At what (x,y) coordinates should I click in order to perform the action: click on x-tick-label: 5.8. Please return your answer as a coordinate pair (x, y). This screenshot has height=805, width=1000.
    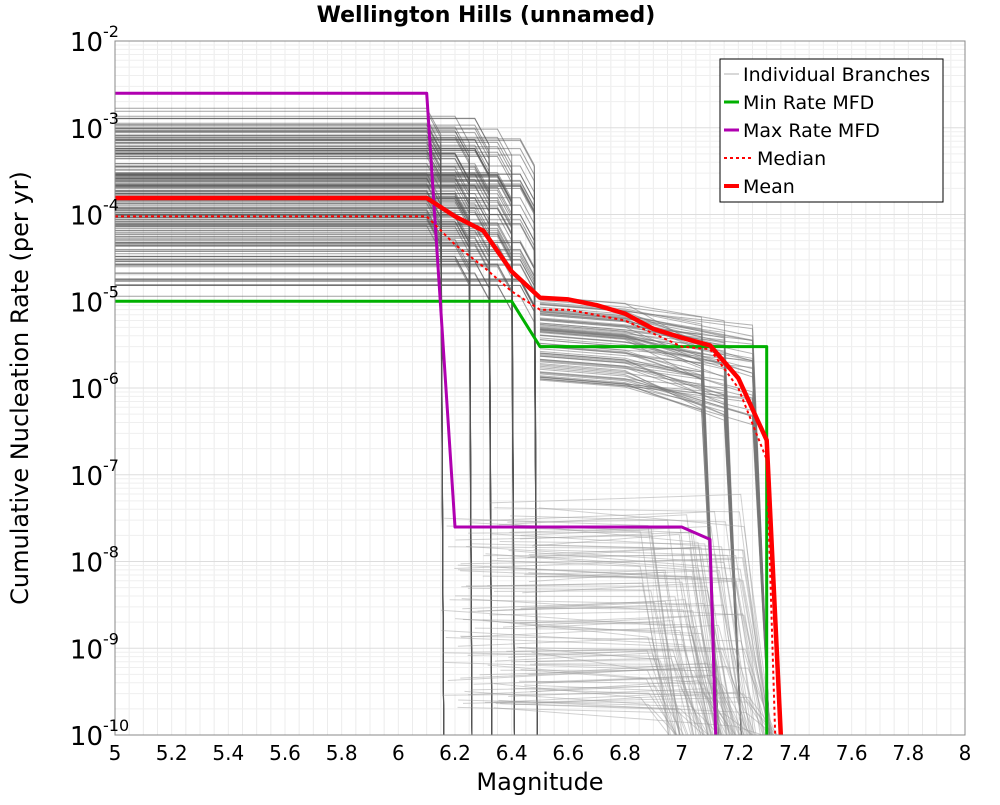
    Looking at the image, I should click on (342, 753).